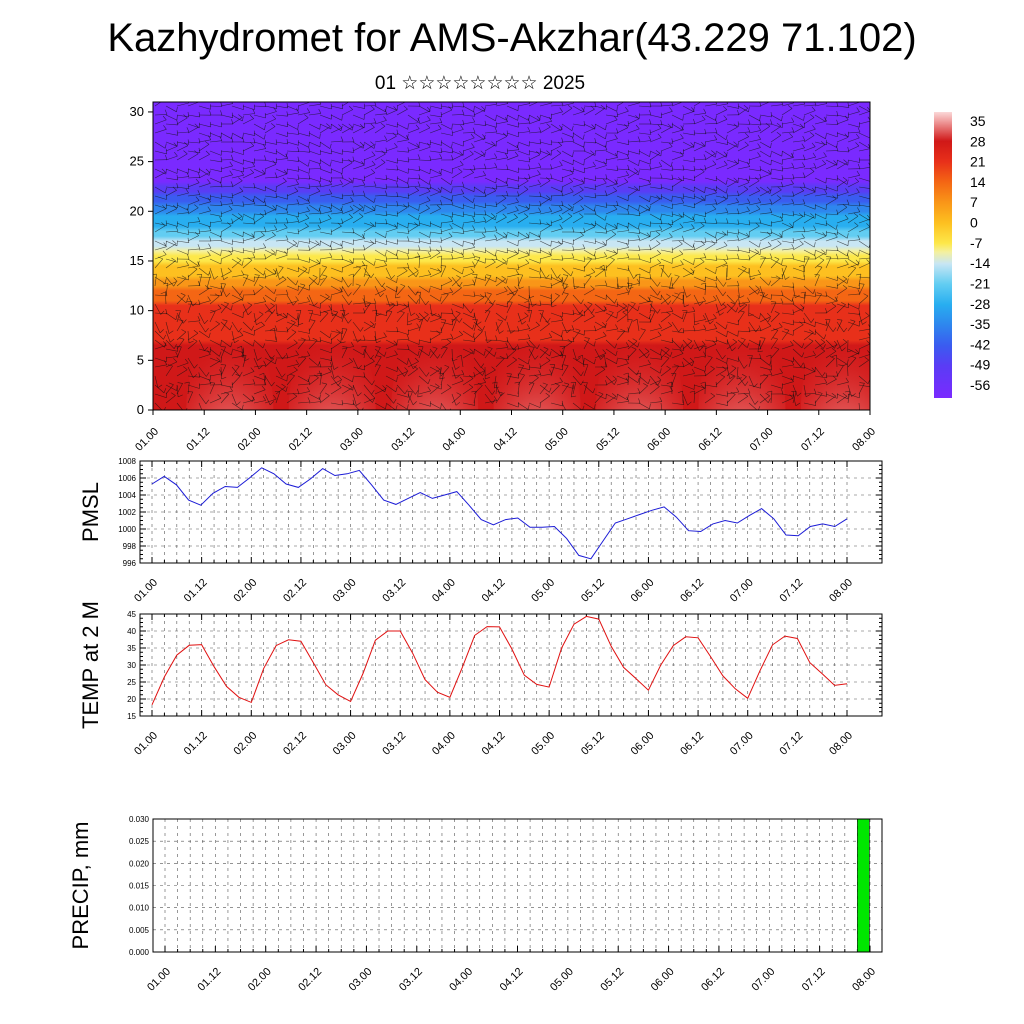  What do you see at coordinates (976, 243) in the screenshot?
I see `colorbar-label: -7` at bounding box center [976, 243].